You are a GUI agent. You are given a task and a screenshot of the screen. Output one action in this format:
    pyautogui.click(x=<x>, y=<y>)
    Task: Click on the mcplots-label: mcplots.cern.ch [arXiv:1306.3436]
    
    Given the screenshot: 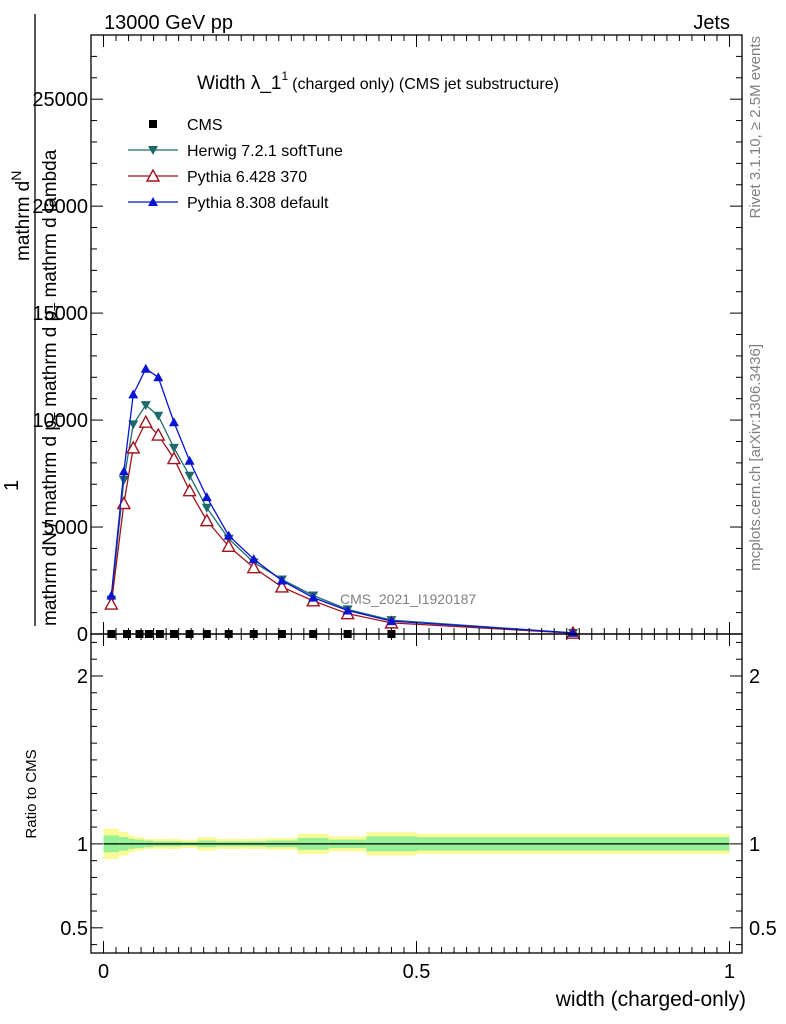 What is the action you would take?
    pyautogui.click(x=755, y=457)
    